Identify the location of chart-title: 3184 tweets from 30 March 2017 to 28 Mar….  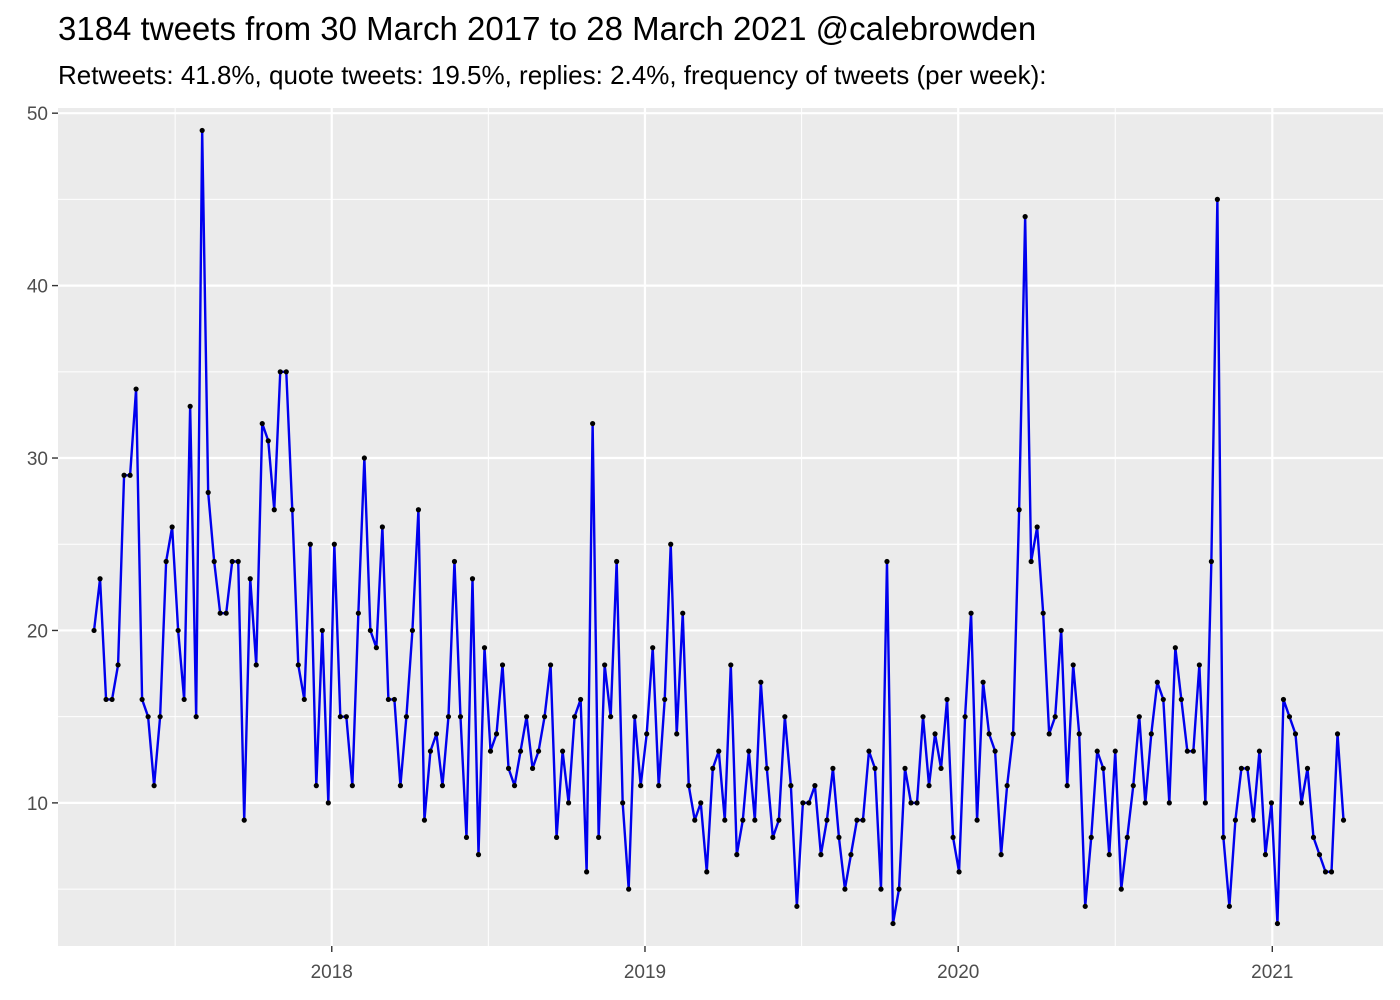
(547, 28).